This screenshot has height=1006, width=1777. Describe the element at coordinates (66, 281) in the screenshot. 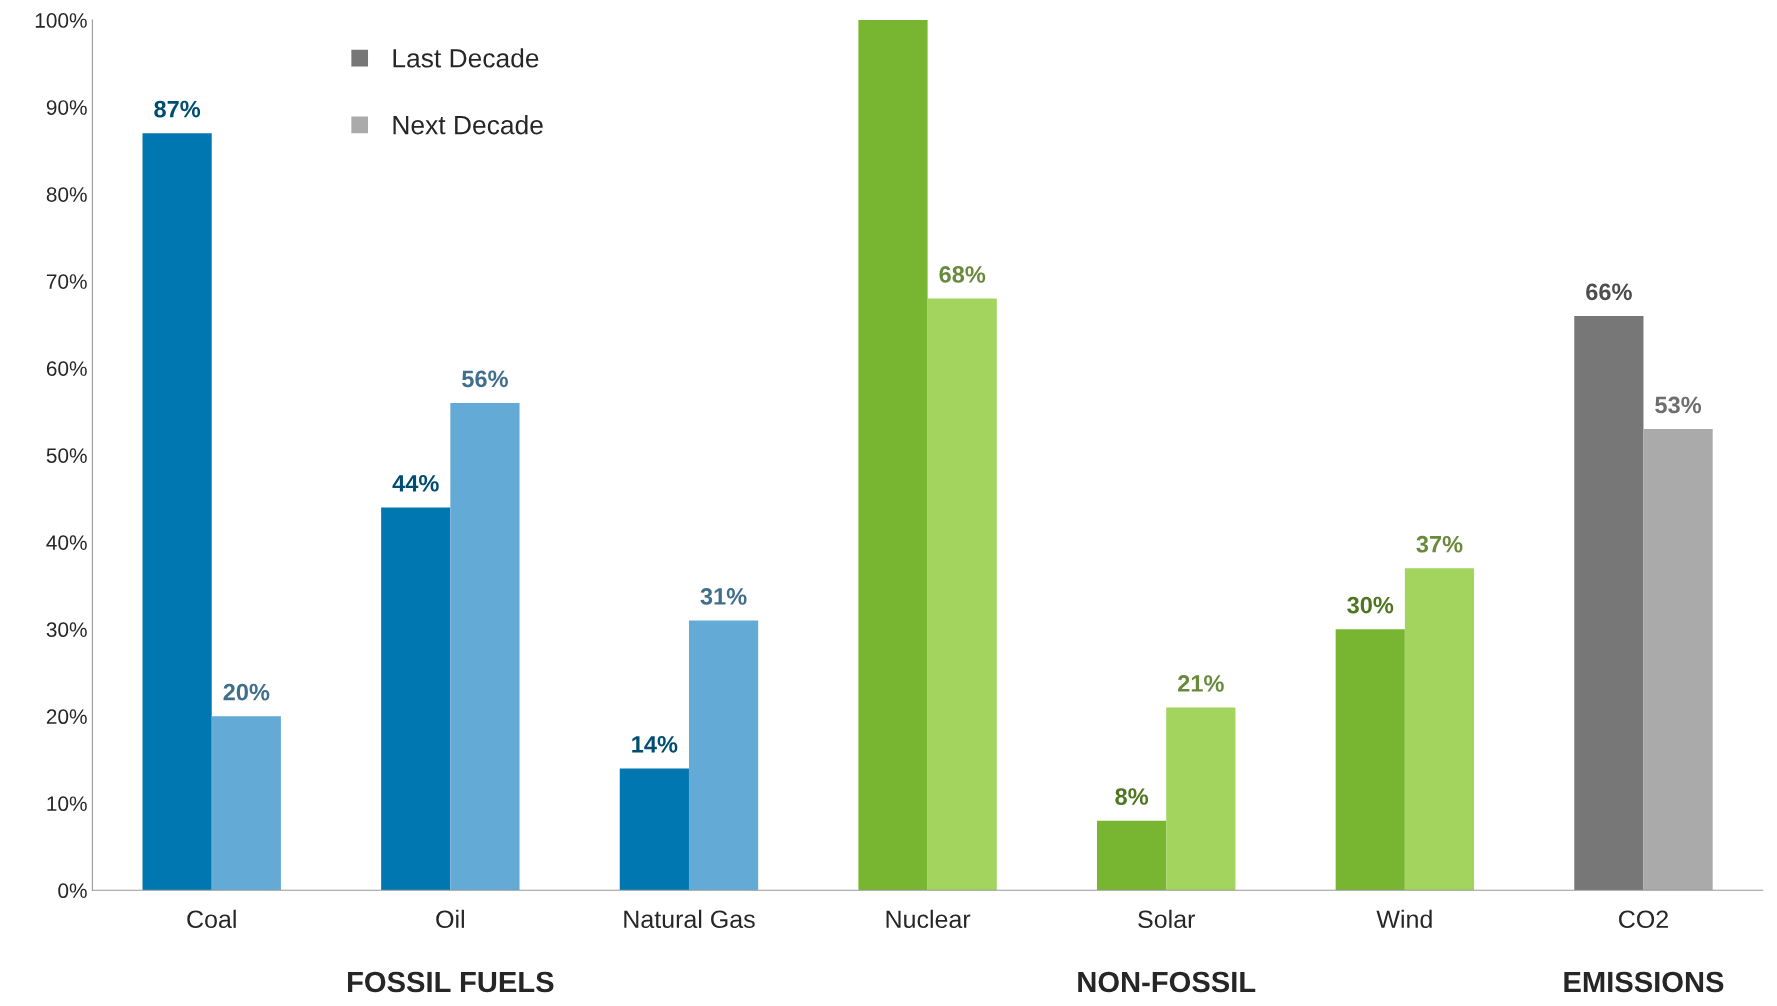

I see `y-tick-label: 70%` at that location.